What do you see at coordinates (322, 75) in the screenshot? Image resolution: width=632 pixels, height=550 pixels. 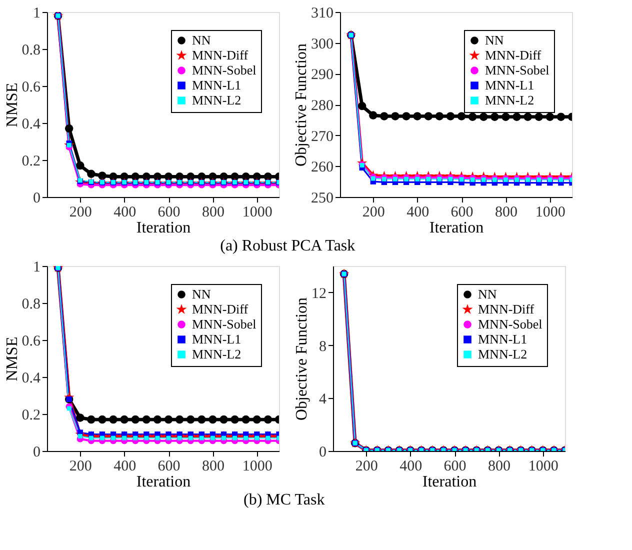 I see `y-tick-label: 290` at bounding box center [322, 75].